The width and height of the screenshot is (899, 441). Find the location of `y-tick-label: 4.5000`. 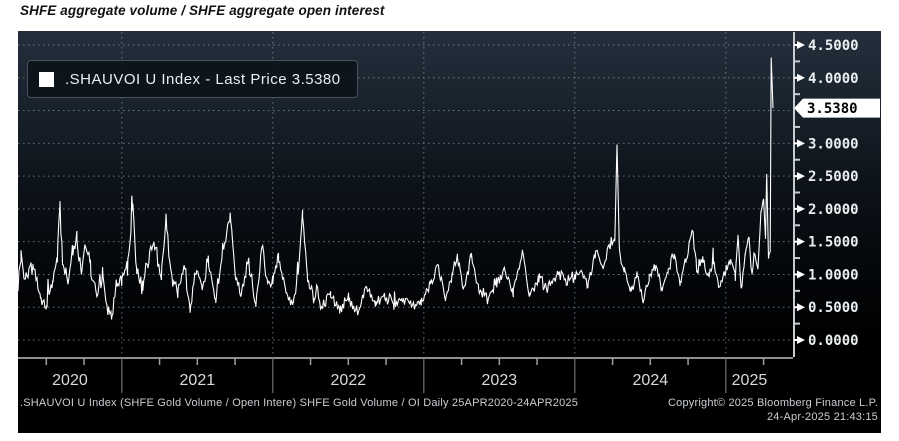

y-tick-label: 4.5000 is located at coordinates (833, 46).